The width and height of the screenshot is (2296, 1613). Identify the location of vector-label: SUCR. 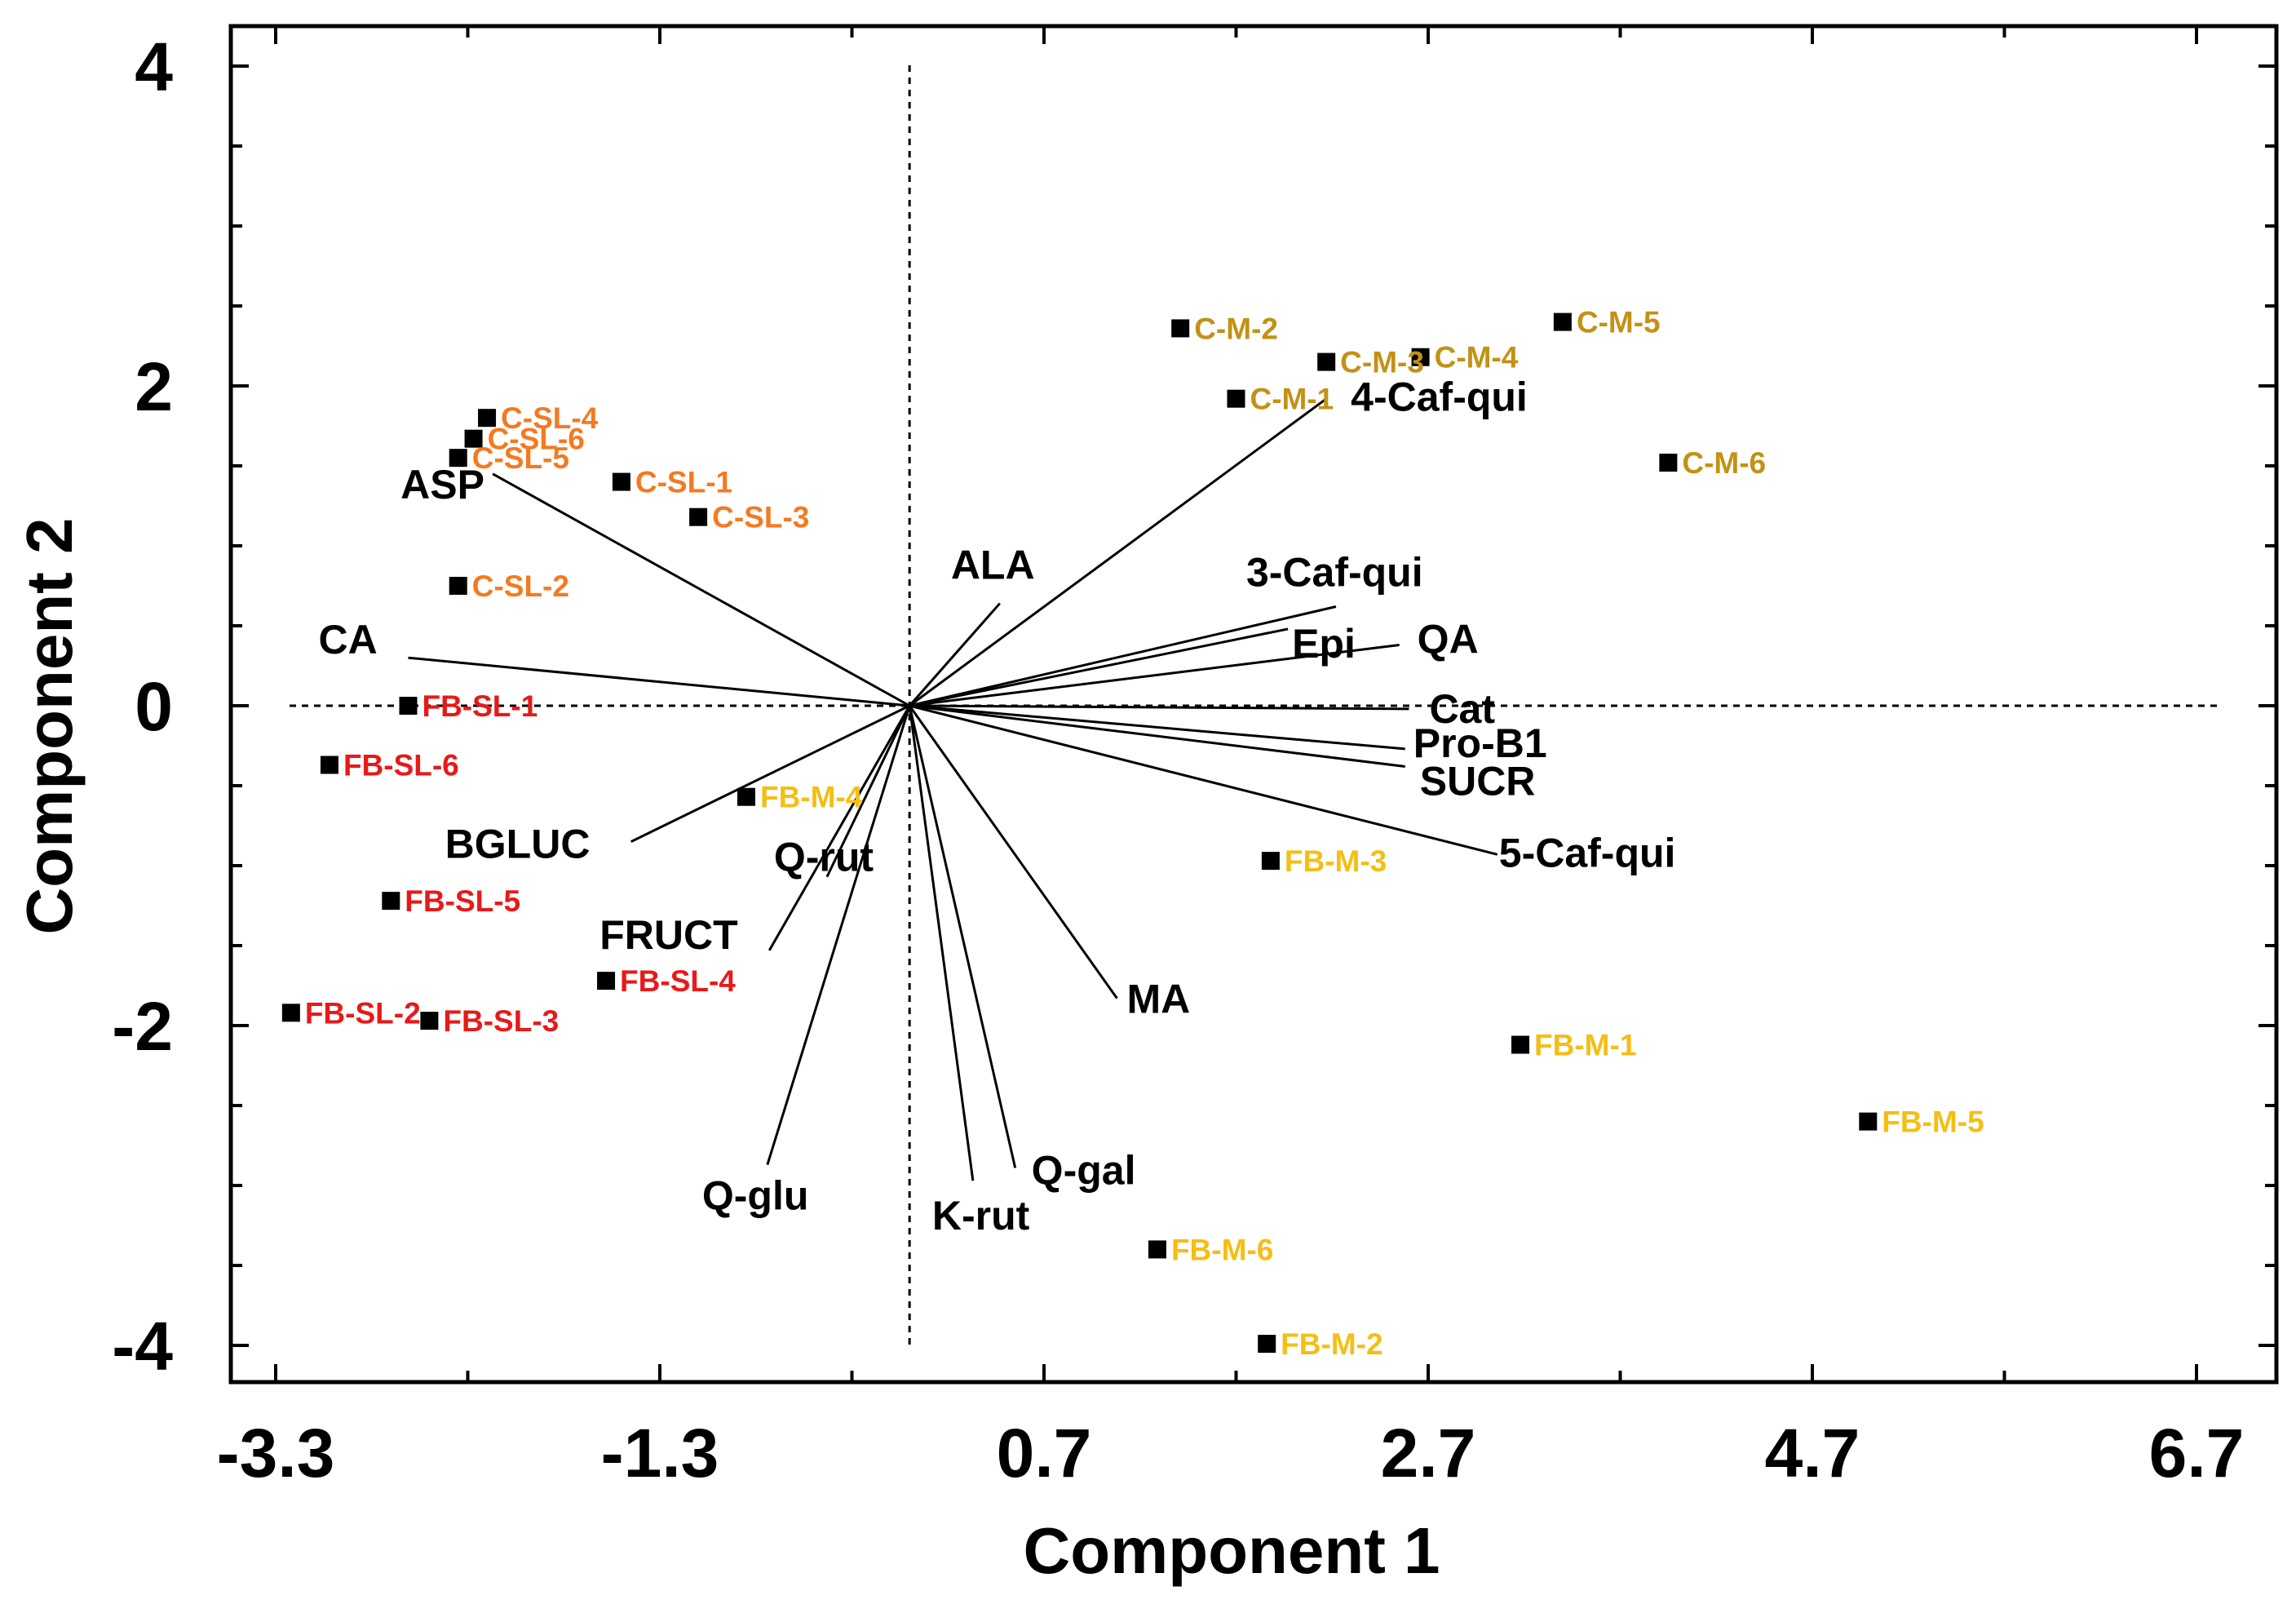
(1478, 781).